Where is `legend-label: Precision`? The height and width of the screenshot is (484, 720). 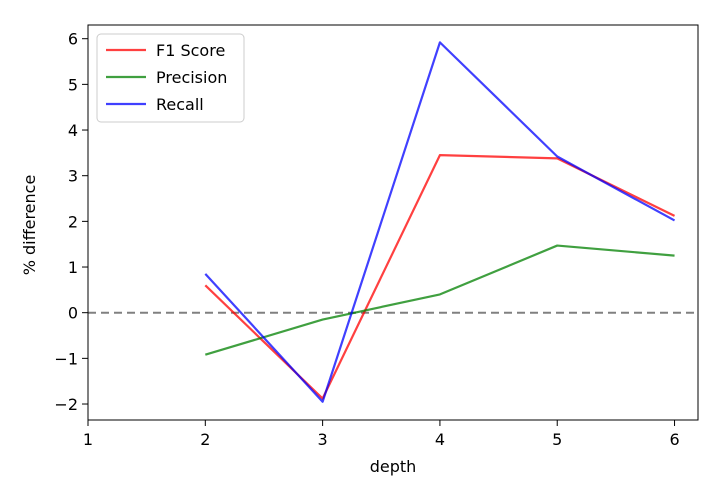
legend-label: Precision is located at coordinates (191, 77).